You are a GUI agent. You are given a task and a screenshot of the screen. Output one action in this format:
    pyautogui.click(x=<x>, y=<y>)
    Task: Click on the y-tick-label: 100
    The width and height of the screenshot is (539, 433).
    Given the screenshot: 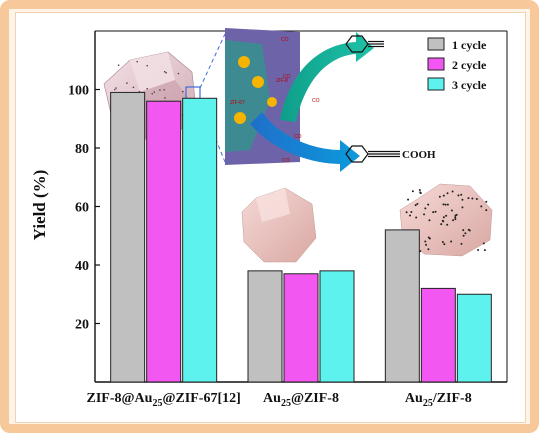 What is the action you would take?
    pyautogui.click(x=78, y=91)
    